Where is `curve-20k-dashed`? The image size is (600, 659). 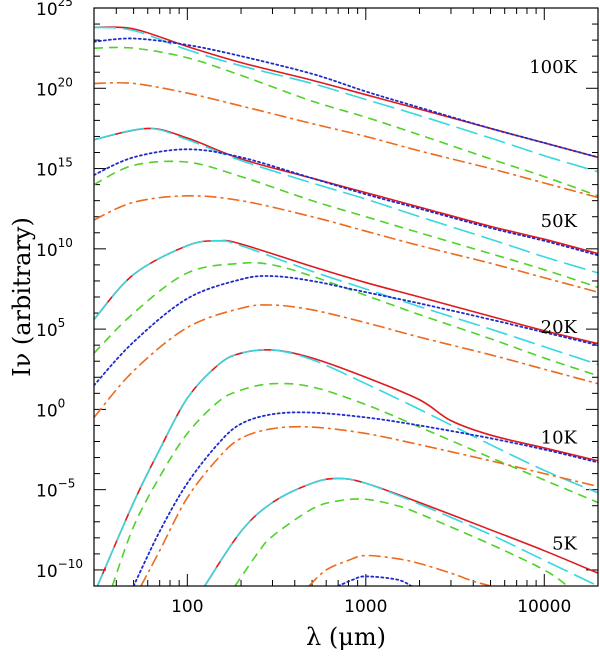 curve-20k-dashed is located at coordinates (346, 319).